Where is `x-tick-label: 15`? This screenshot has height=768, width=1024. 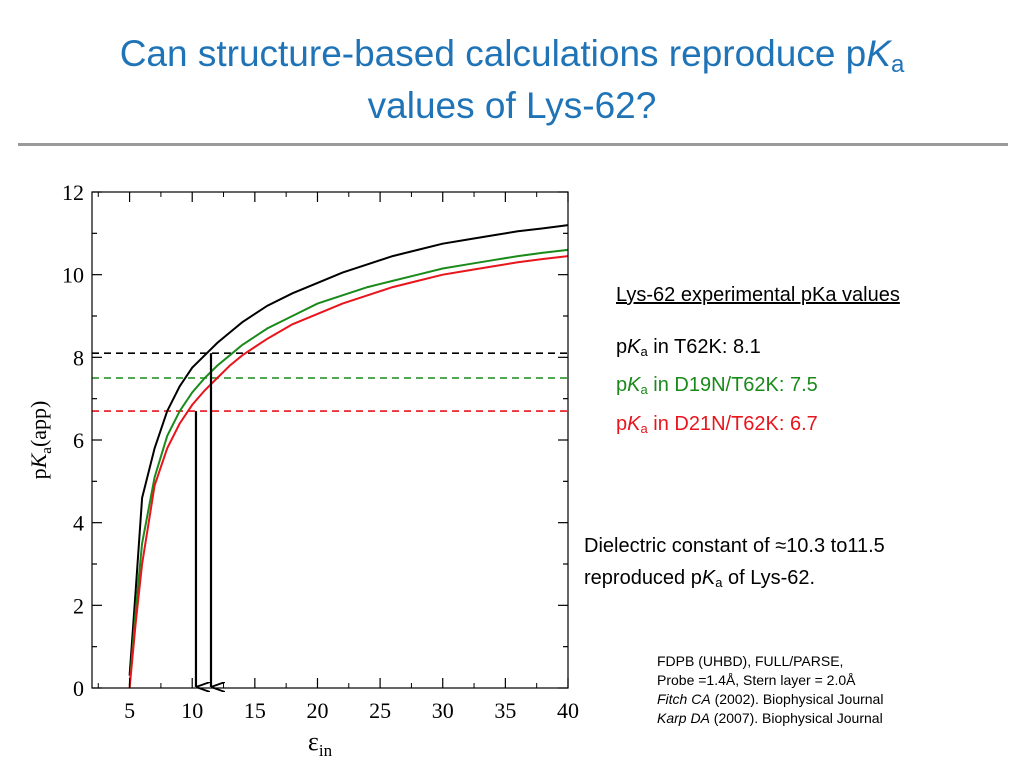
x-tick-label: 15 is located at coordinates (255, 710).